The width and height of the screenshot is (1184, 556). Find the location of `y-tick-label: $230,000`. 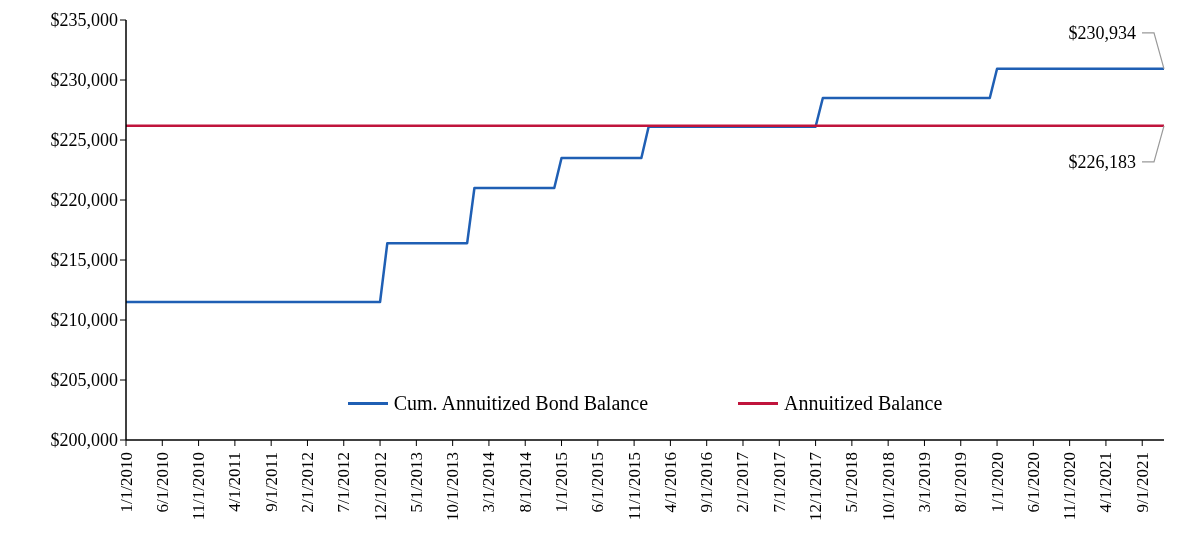

y-tick-label: $230,000 is located at coordinates (84, 80).